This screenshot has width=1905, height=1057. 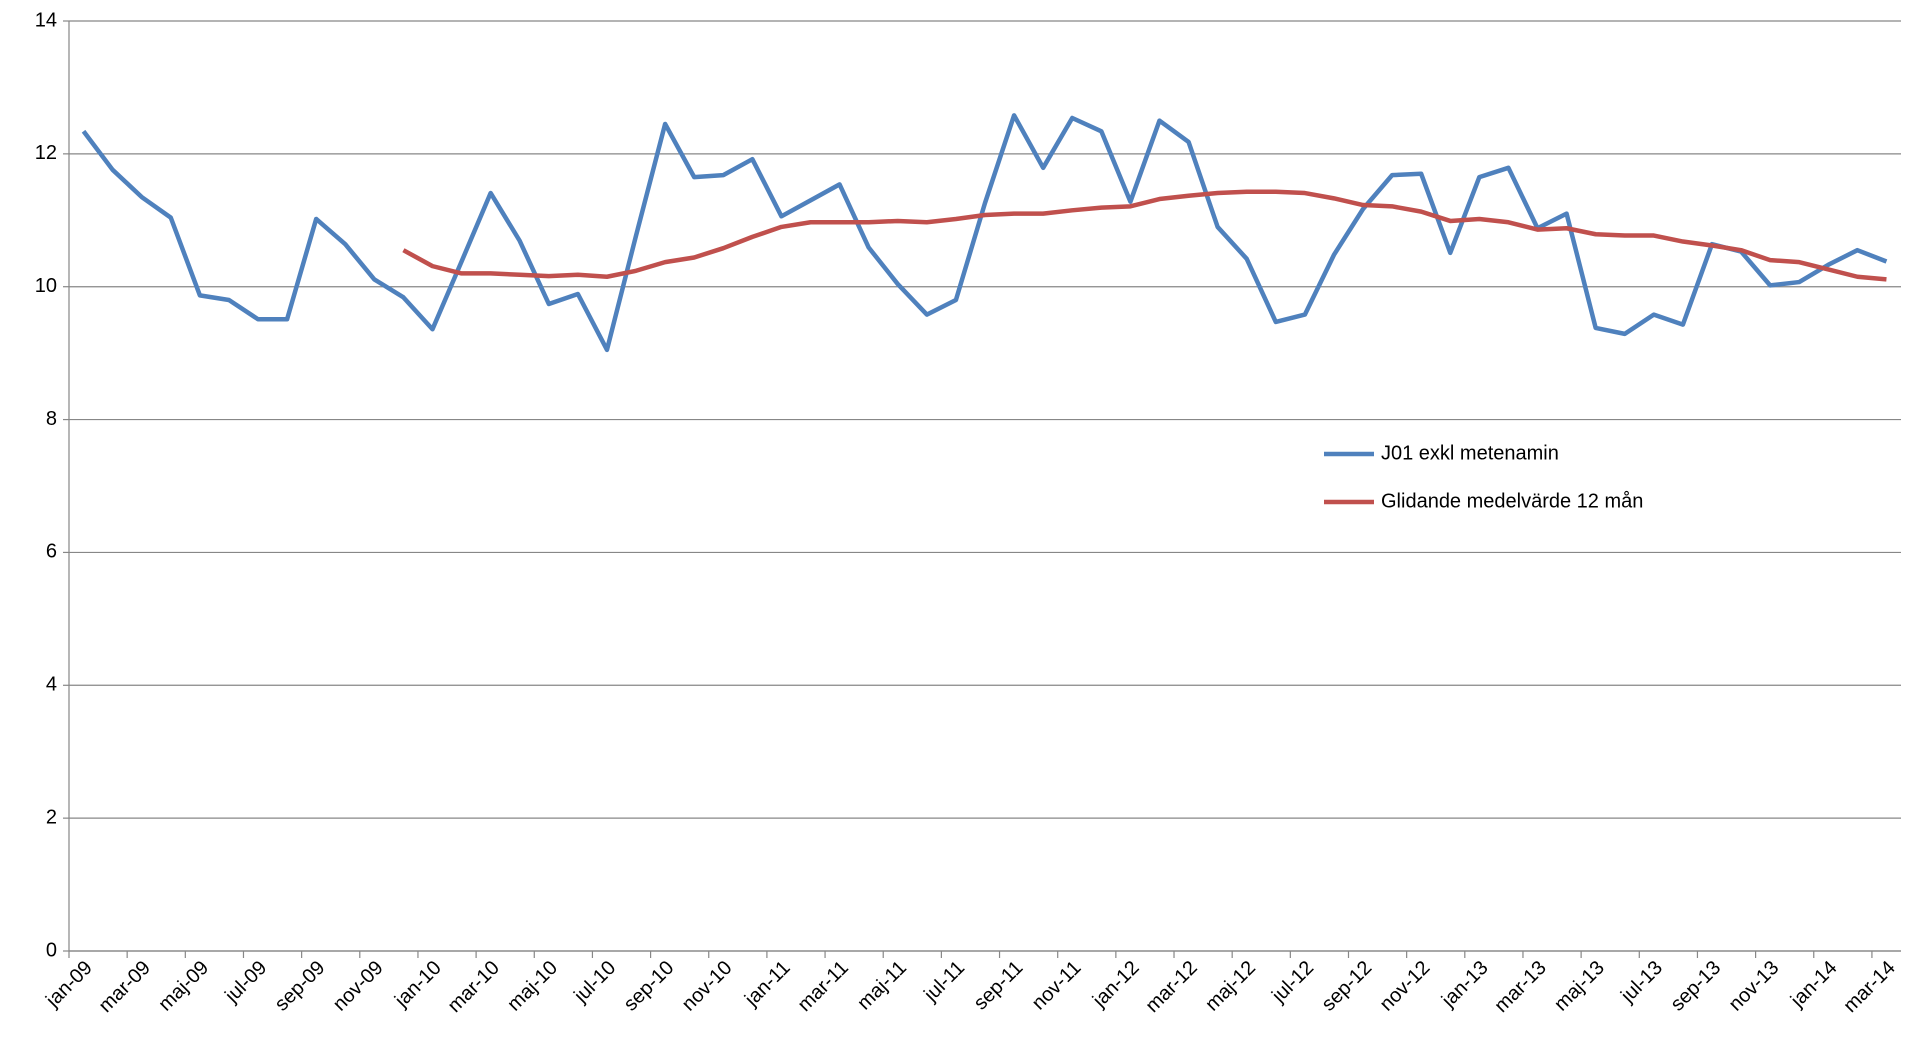 What do you see at coordinates (46, 286) in the screenshot?
I see `y-tick-label: 10` at bounding box center [46, 286].